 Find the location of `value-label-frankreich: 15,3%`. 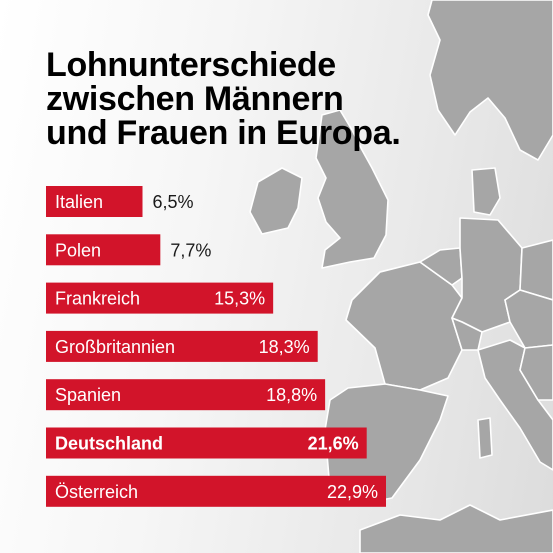

value-label-frankreich: 15,3% is located at coordinates (239, 299).